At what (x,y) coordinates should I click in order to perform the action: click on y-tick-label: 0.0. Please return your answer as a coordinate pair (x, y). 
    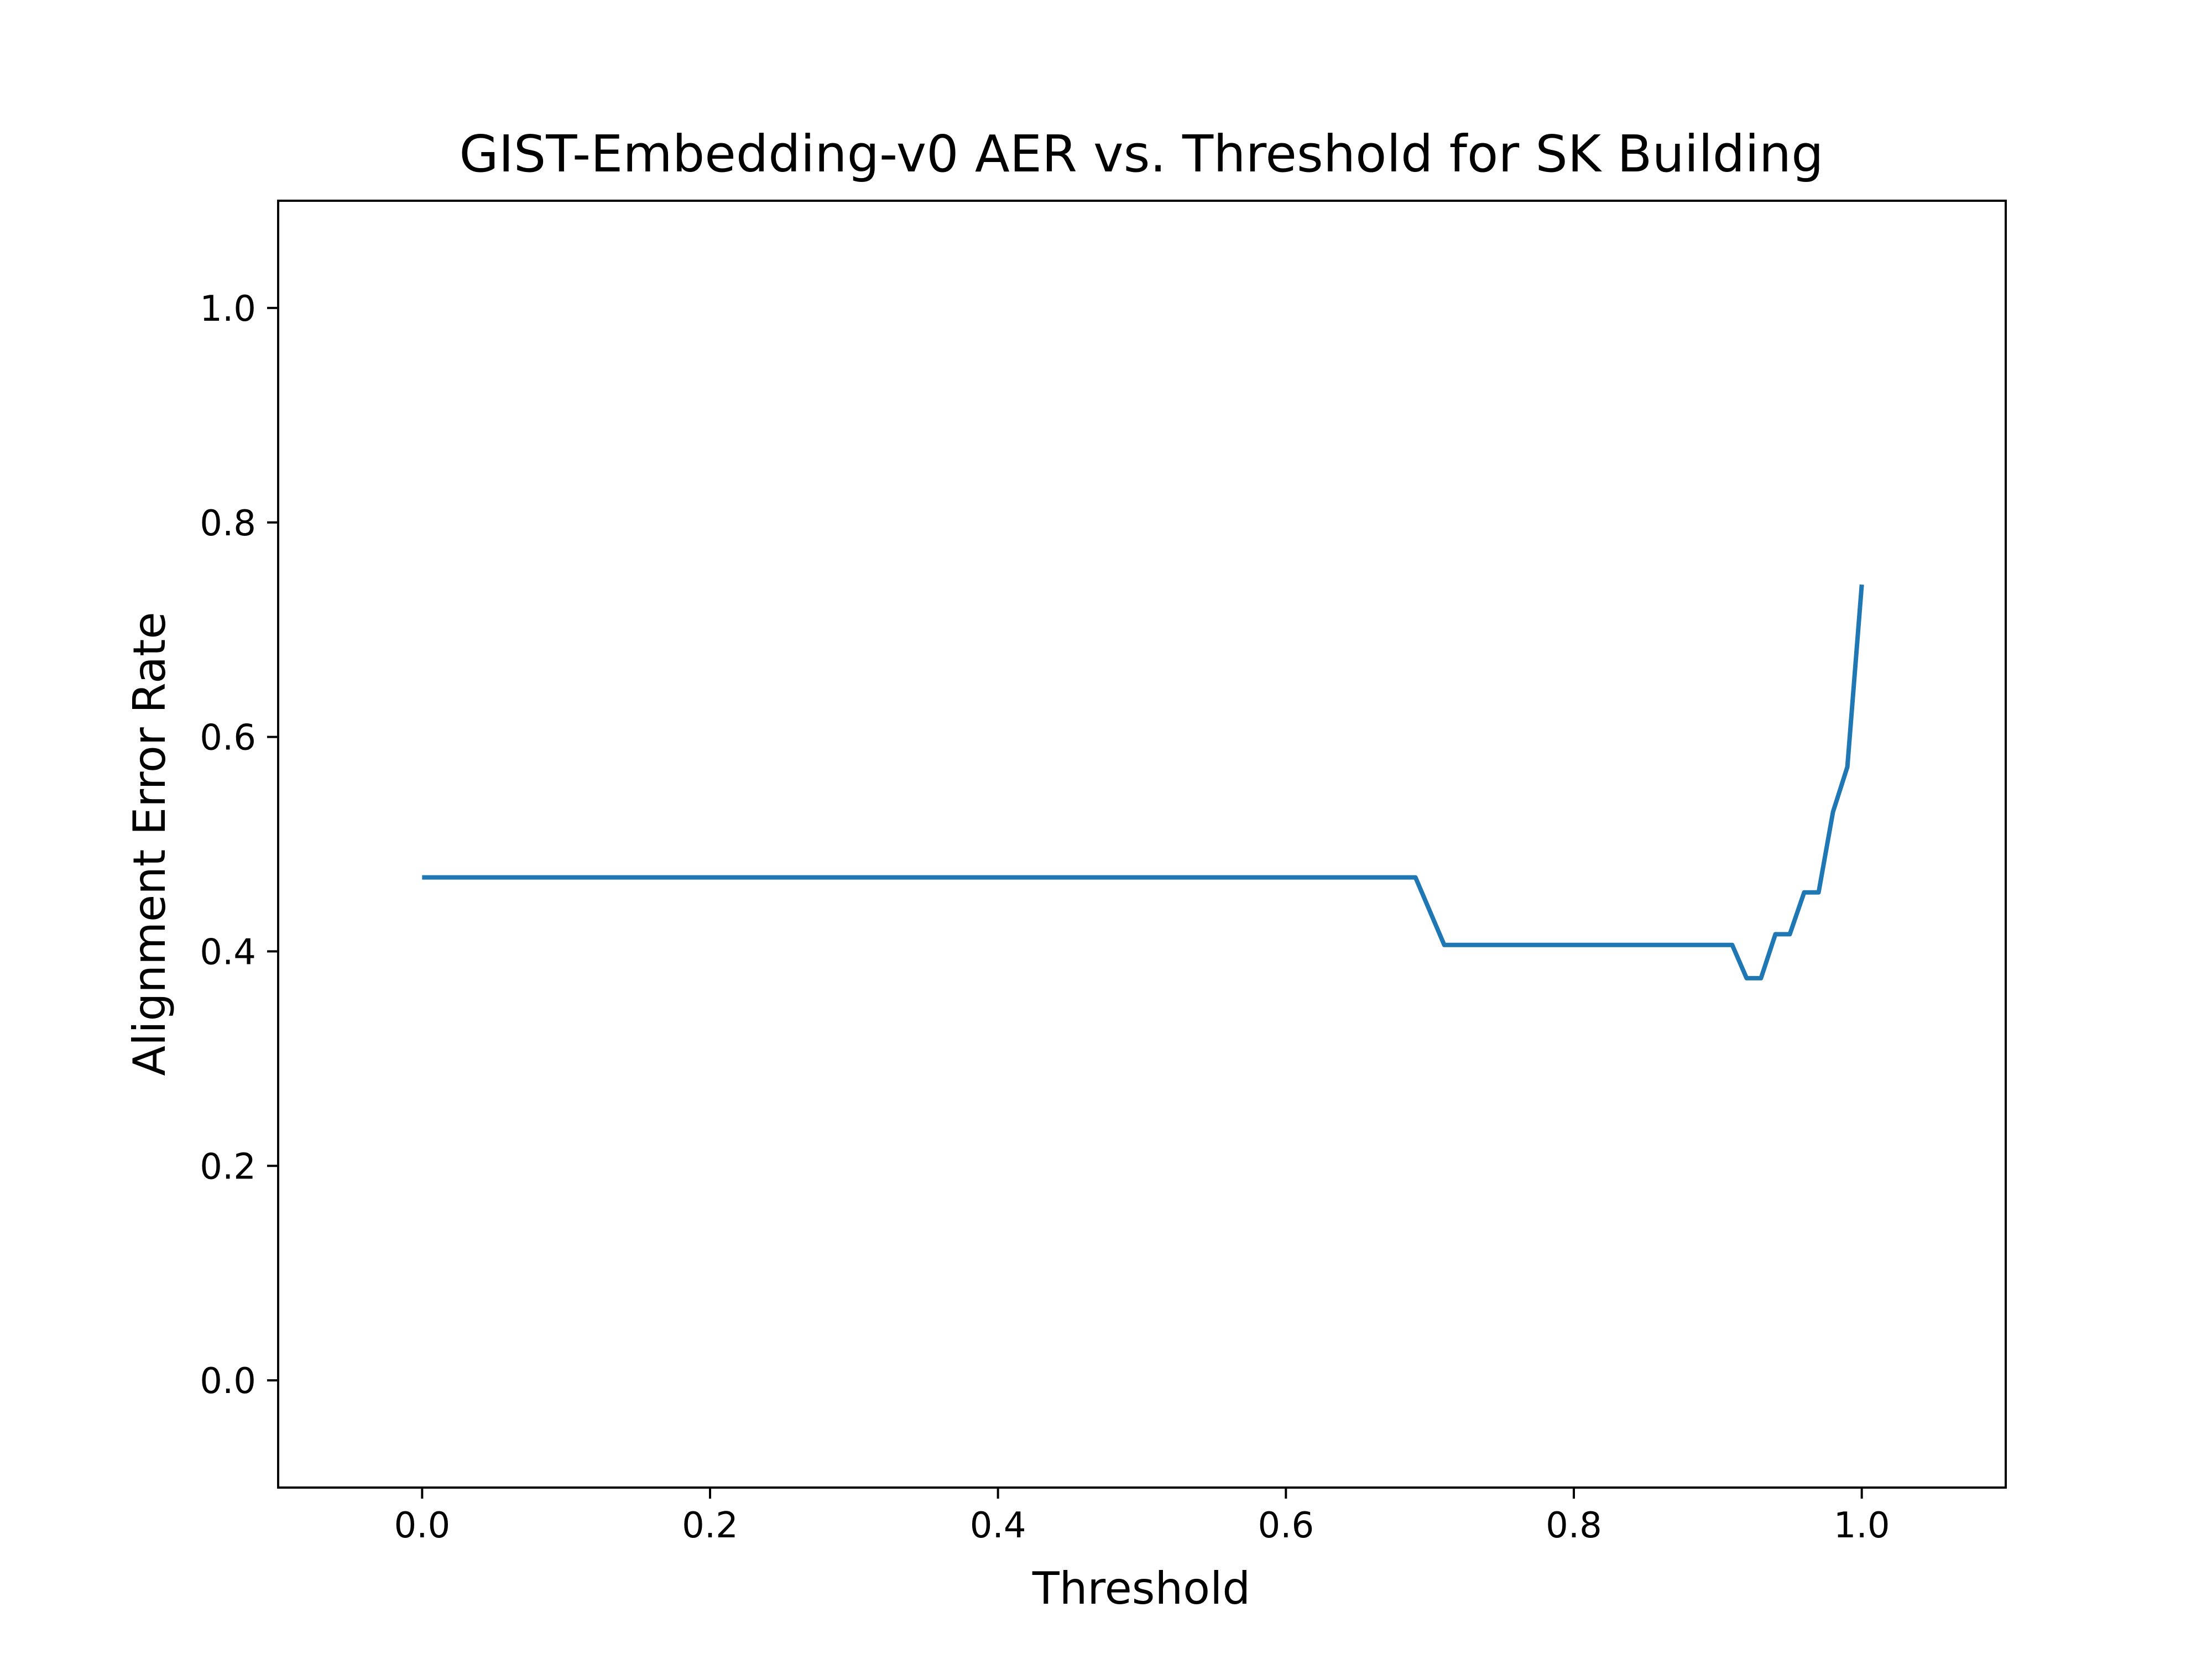
    Looking at the image, I should click on (228, 1382).